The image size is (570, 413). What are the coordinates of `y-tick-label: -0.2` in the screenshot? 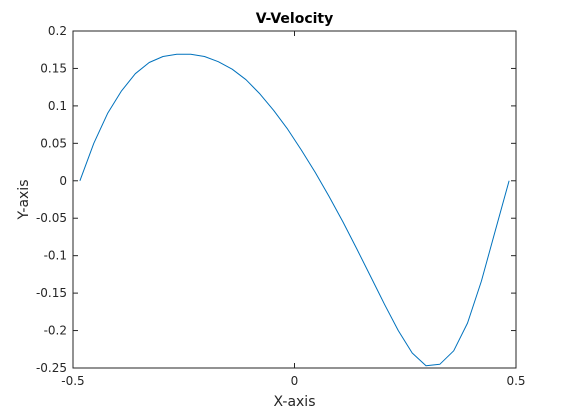 It's located at (55, 331).